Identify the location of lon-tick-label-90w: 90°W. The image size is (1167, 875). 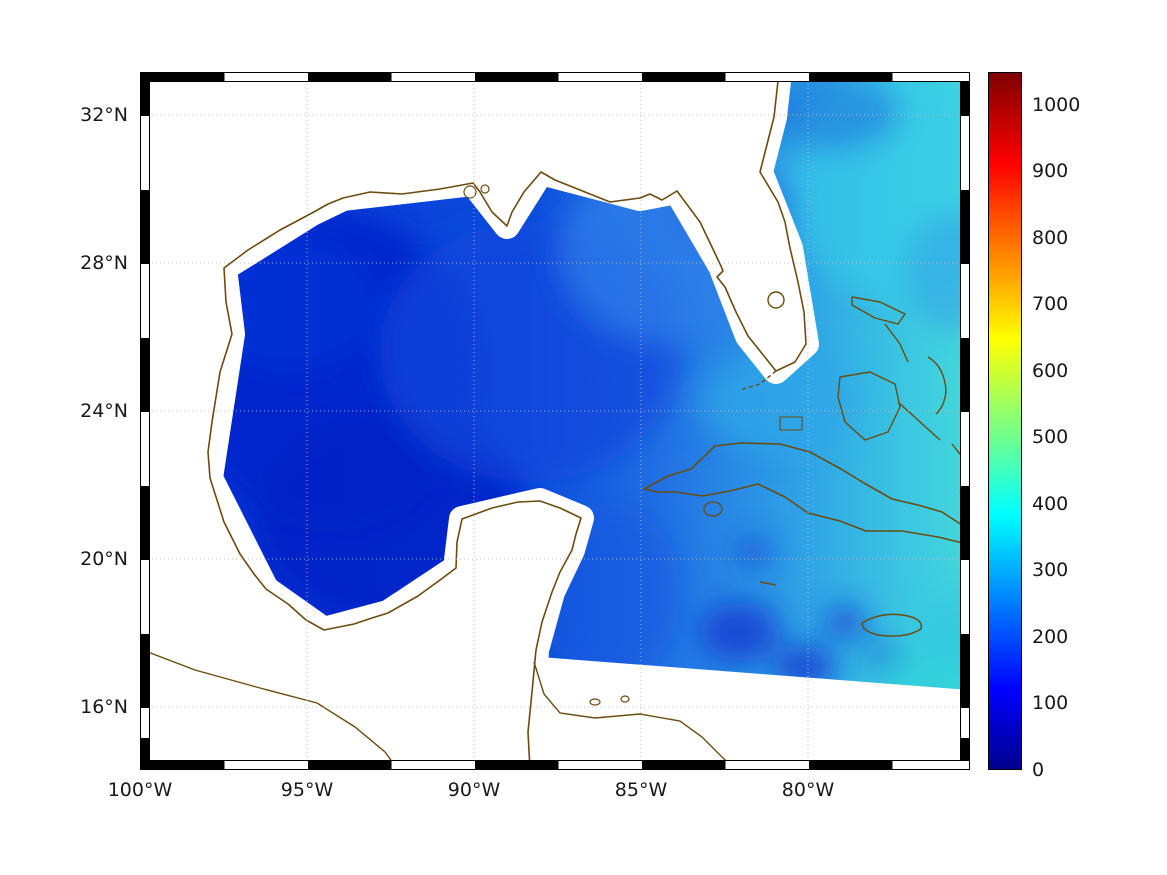
(474, 790).